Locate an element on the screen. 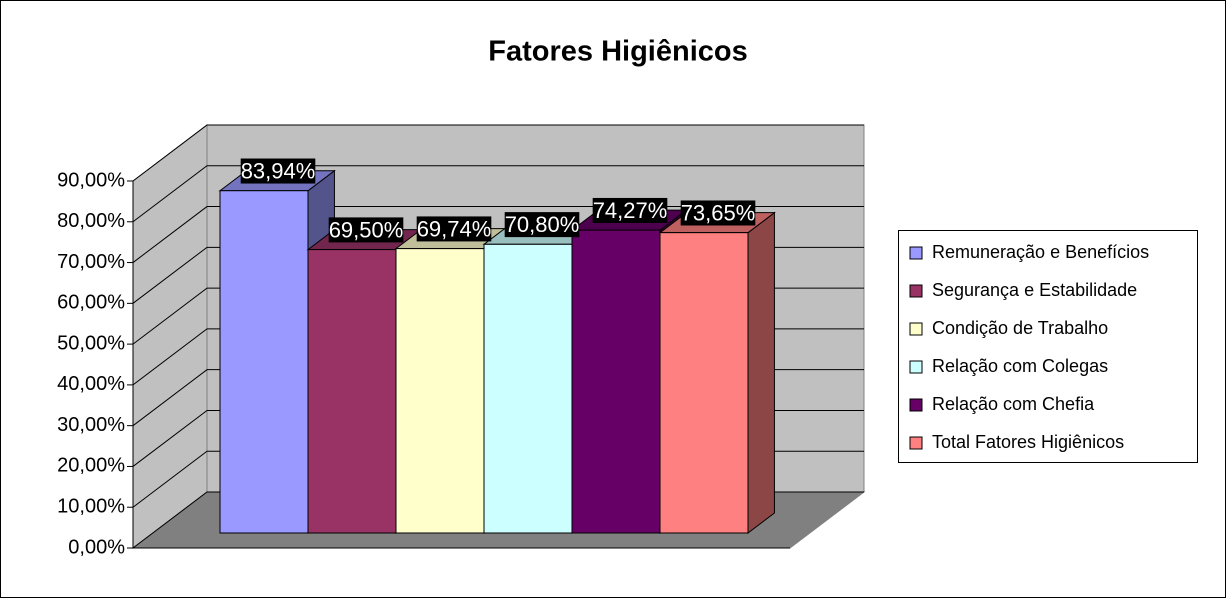 The height and width of the screenshot is (598, 1226). y-tick-label: 60,00% is located at coordinates (91, 303).